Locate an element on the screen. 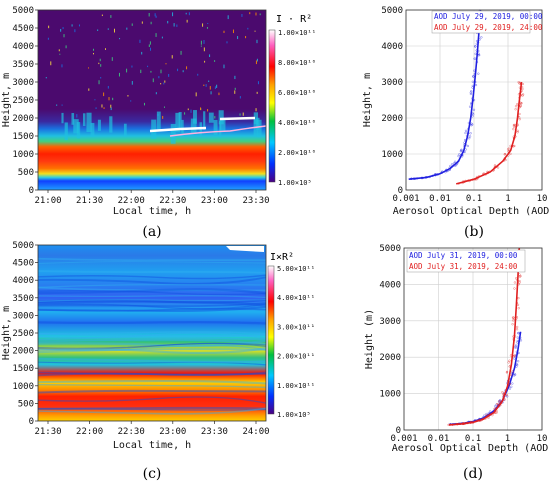 The image size is (550, 484). panel-b-legend-entry-1: AOD July 29, 2019, 00:00 is located at coordinates (488, 16).